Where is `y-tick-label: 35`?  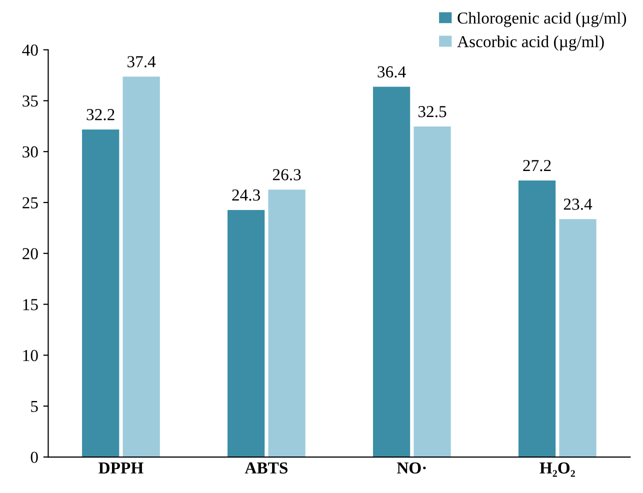
y-tick-label: 35 is located at coordinates (30, 101).